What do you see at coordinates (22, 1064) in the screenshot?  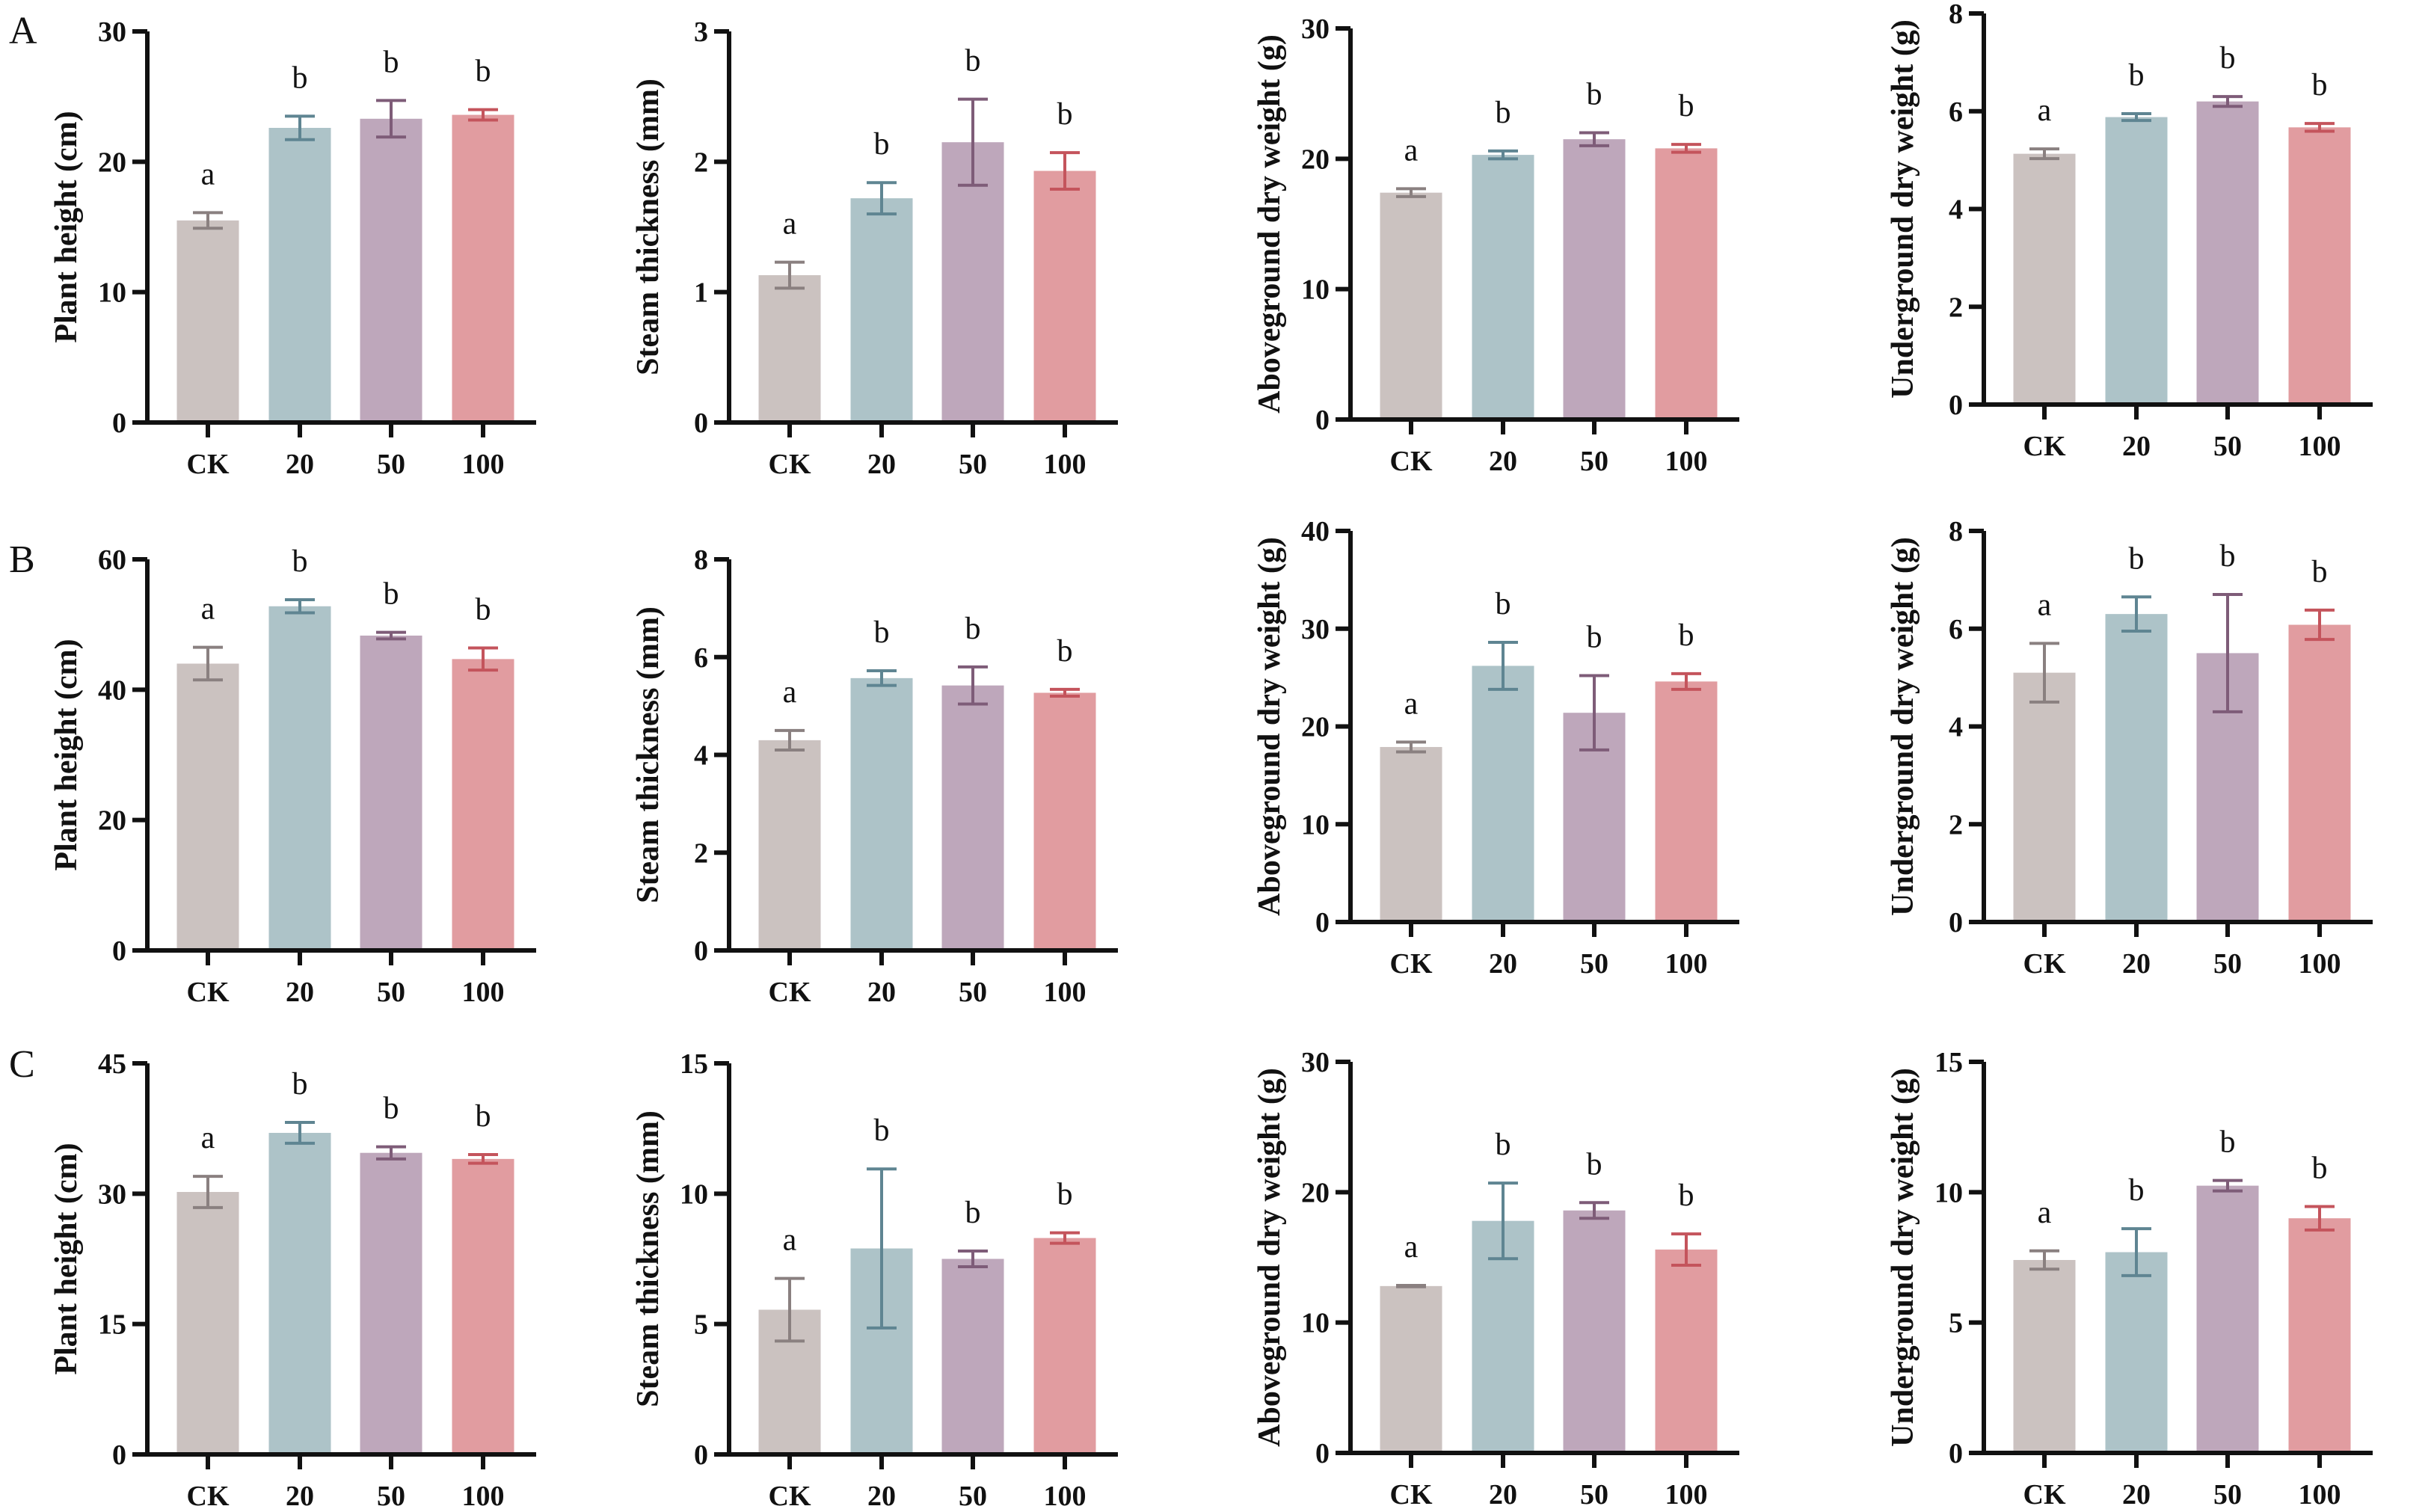 I see `panel-label: C` at bounding box center [22, 1064].